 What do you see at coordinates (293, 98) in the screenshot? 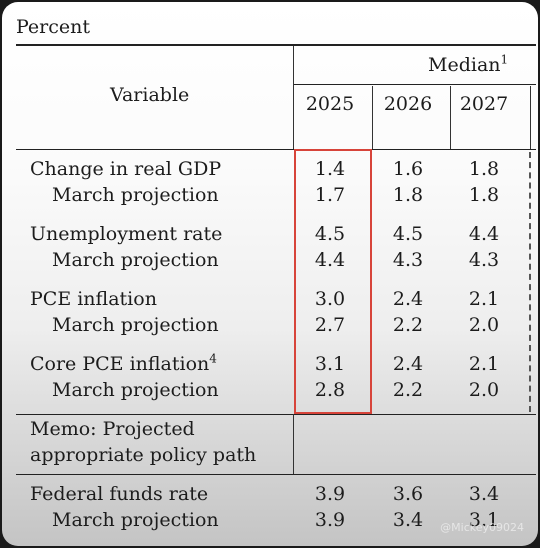
I see `header-divider-left` at bounding box center [293, 98].